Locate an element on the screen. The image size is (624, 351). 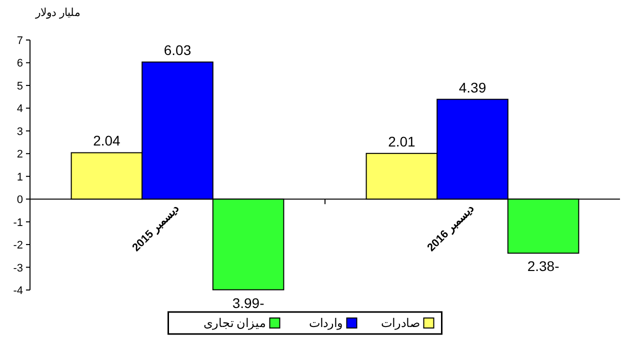
y-axis-title: ملیار دولار is located at coordinates (57, 13).